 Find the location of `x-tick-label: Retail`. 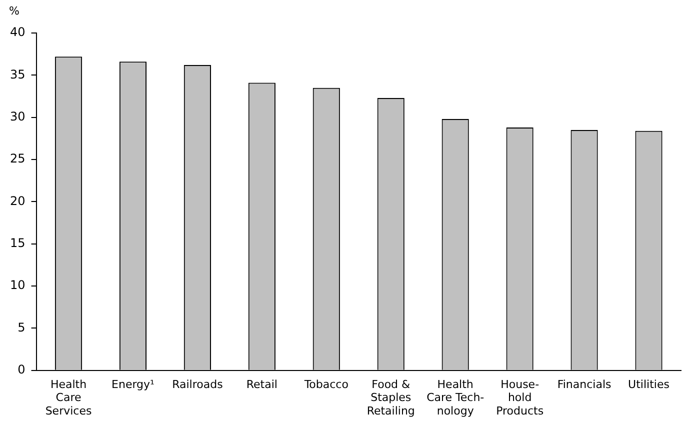

x-tick-label: Retail is located at coordinates (262, 384).